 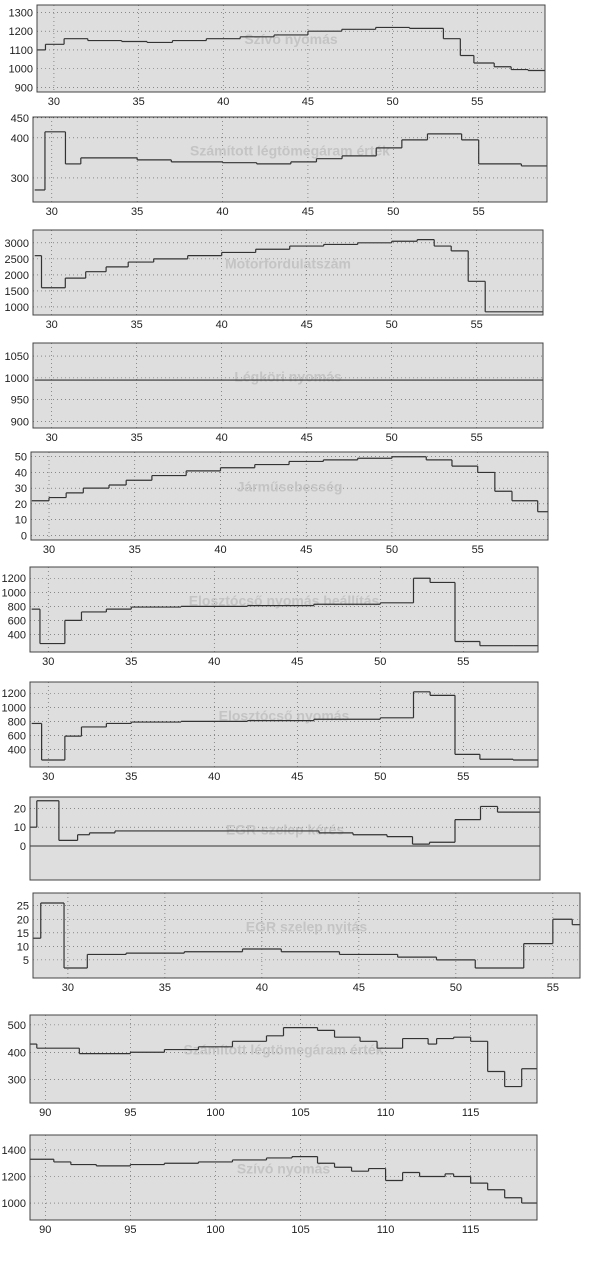 I want to click on chart-panel: 0 10 20 30 40 50 30 35 40 45 50 55 Járműsebesség, so click(x=282, y=503).